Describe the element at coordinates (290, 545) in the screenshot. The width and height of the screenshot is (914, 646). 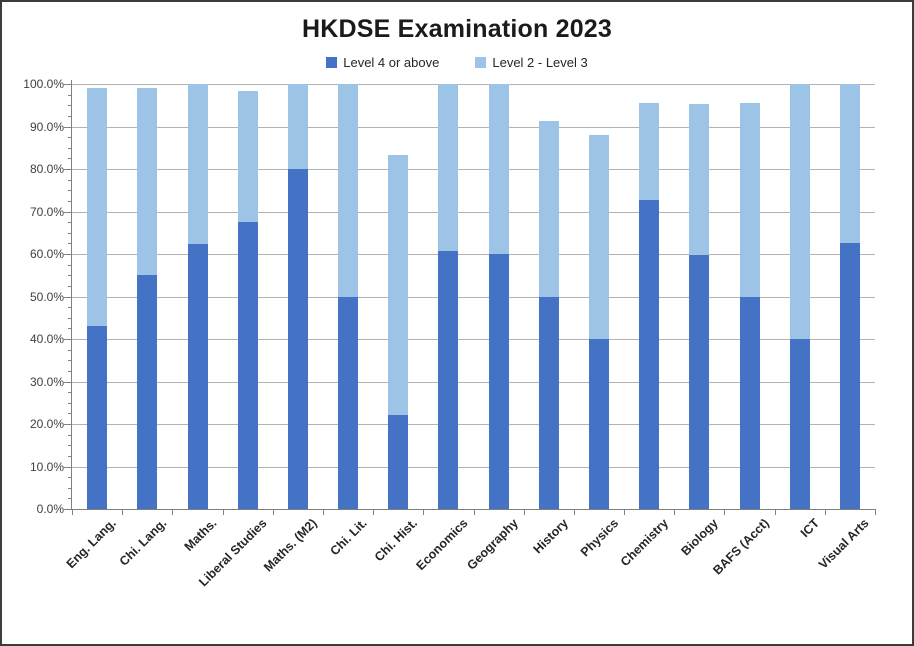
I see `x-category-label: Maths. (M2)` at that location.